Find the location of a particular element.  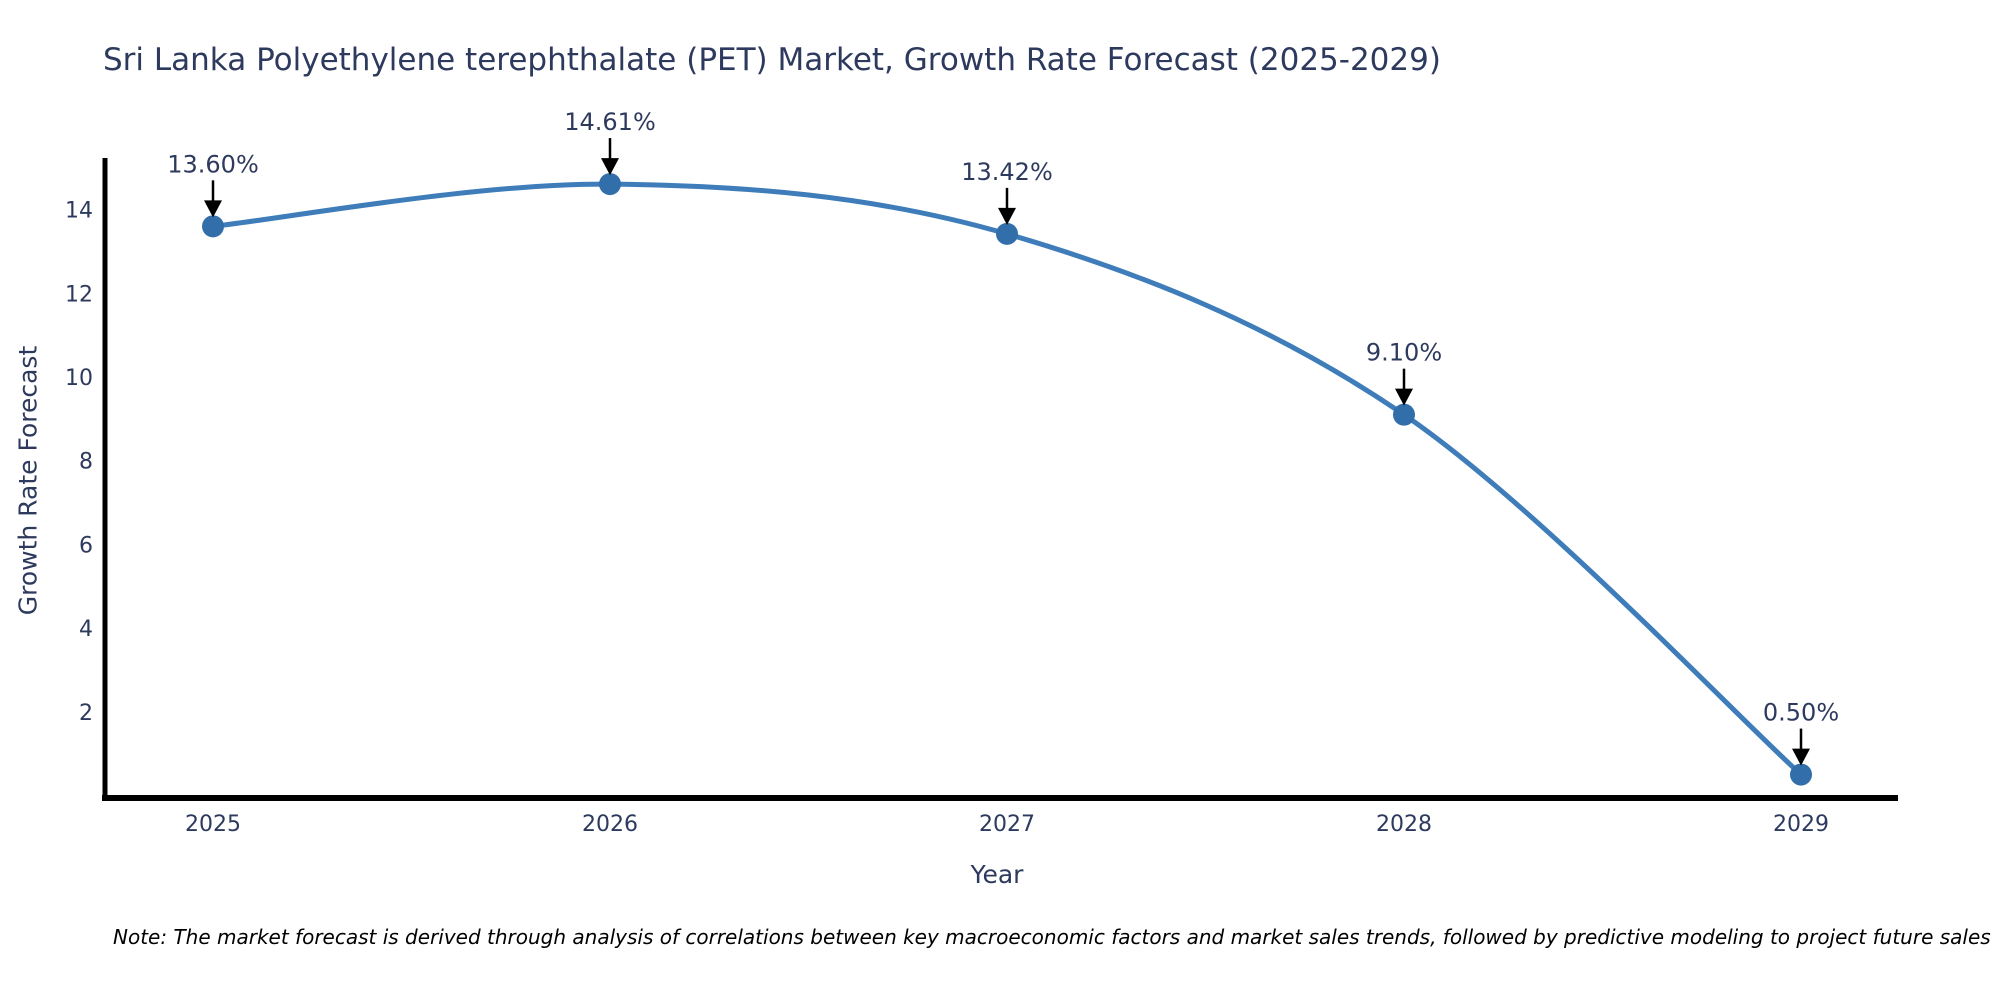

y-tick-label: 10 is located at coordinates (79, 378).